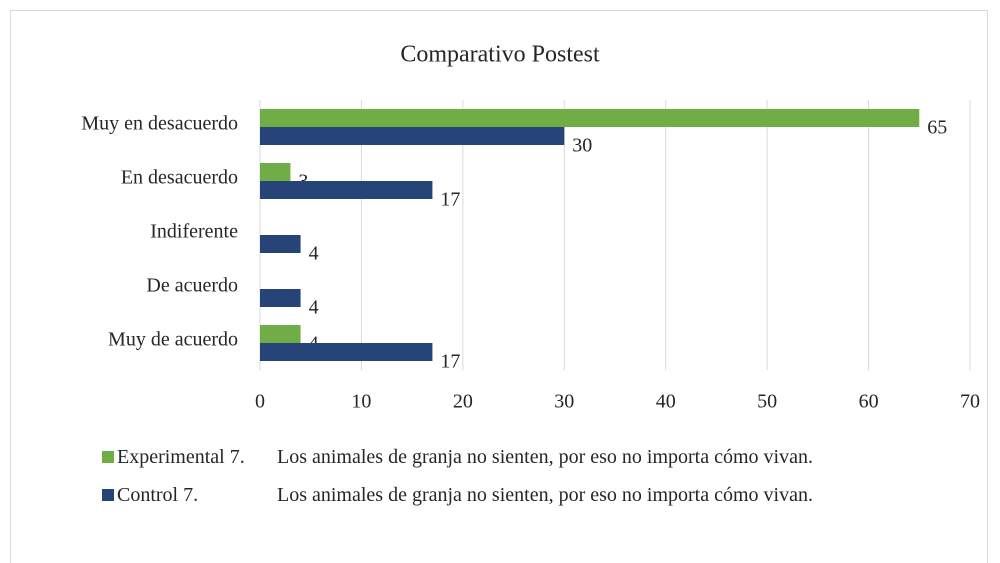 The image size is (1000, 563). Describe the element at coordinates (500, 55) in the screenshot. I see `chart-title: Comparativo Postest` at that location.